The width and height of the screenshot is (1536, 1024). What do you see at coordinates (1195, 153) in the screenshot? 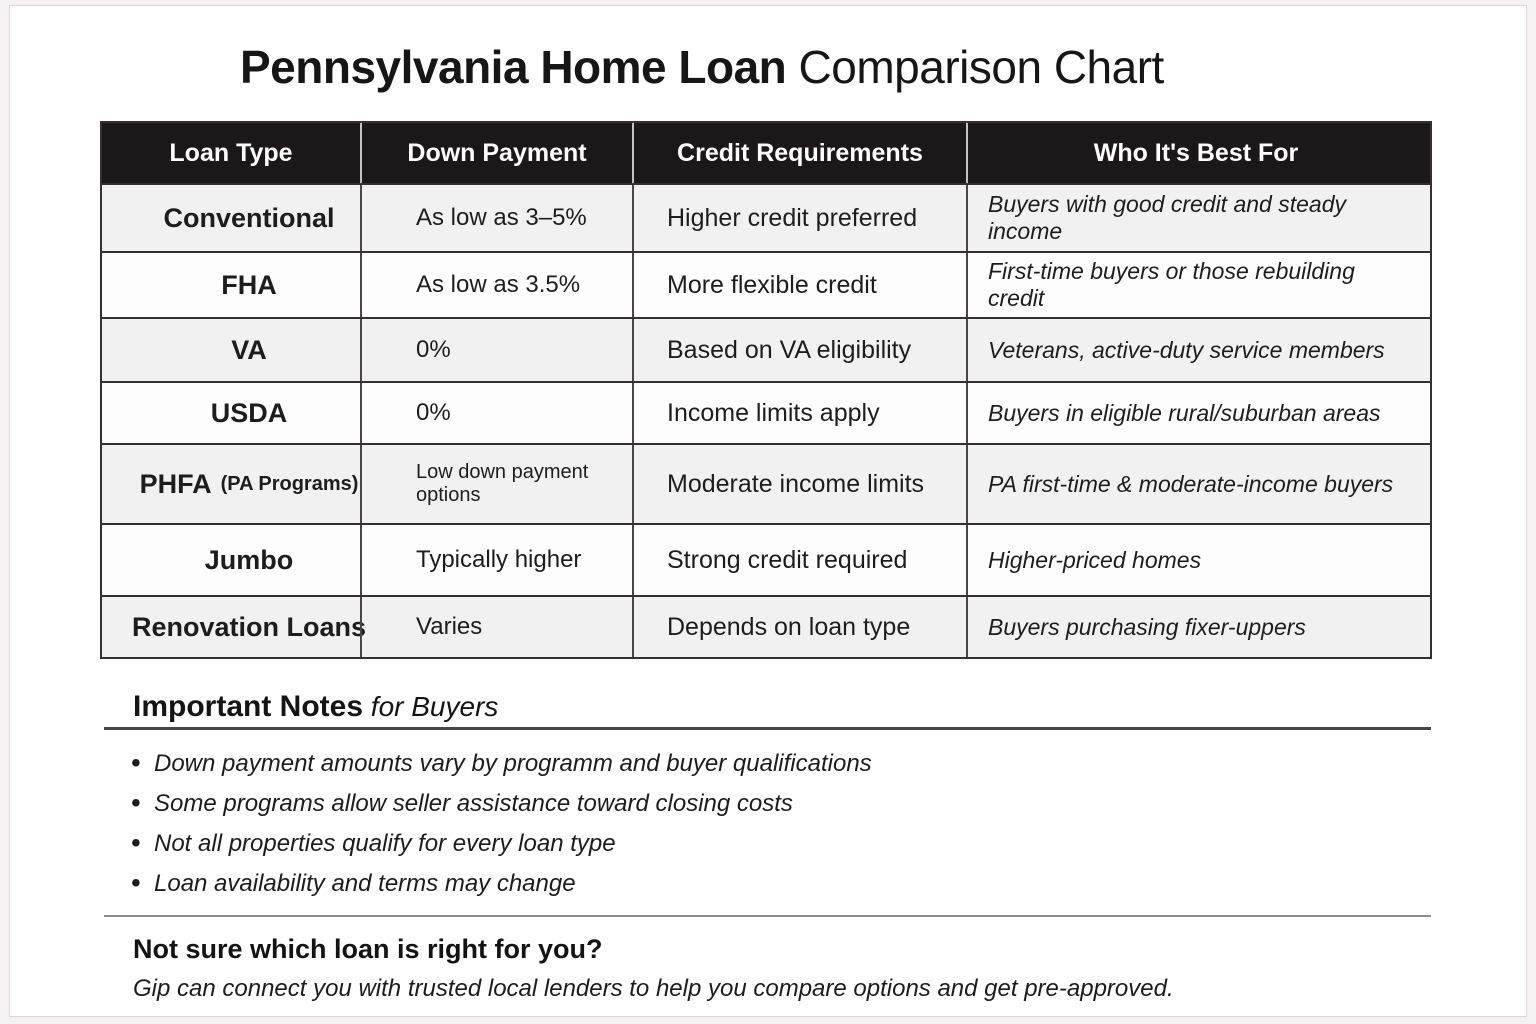
I see `column-header-best-for: Who It's Best For` at bounding box center [1195, 153].